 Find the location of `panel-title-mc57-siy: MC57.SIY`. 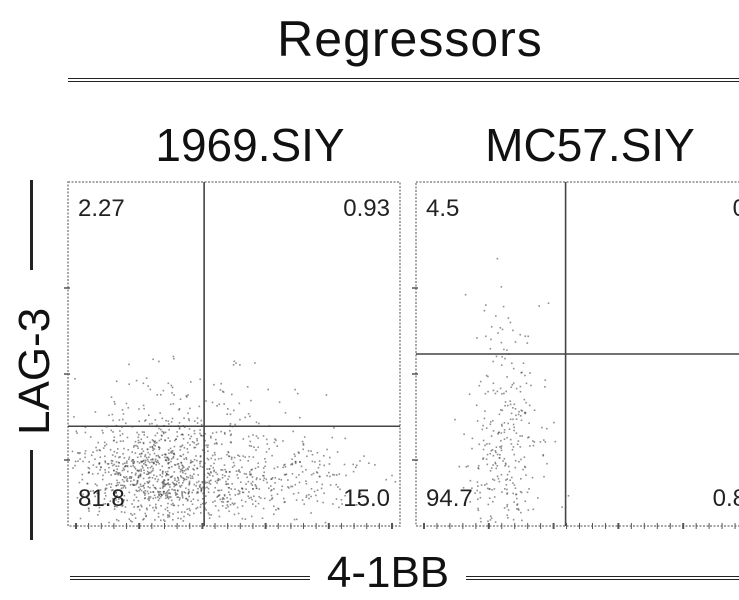

panel-title-mc57-siy: MC57.SIY is located at coordinates (590, 145).